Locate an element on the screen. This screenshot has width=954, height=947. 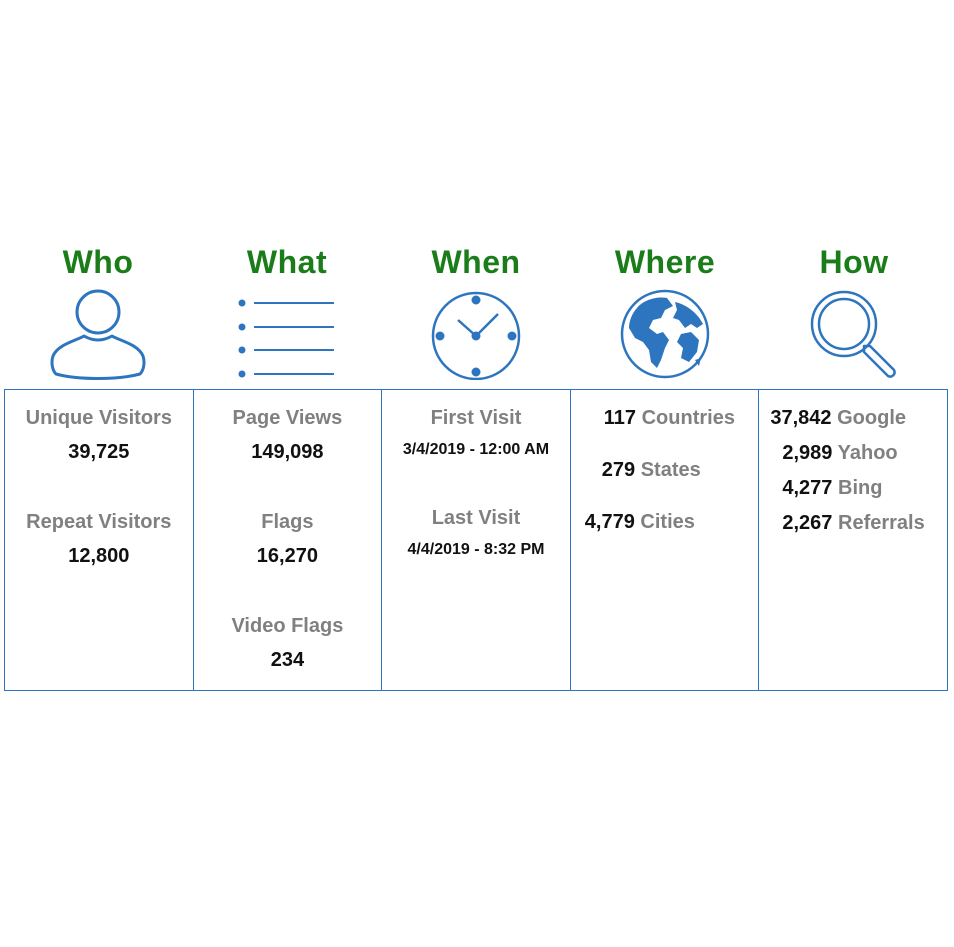
how-heading: How is located at coordinates (854, 310).